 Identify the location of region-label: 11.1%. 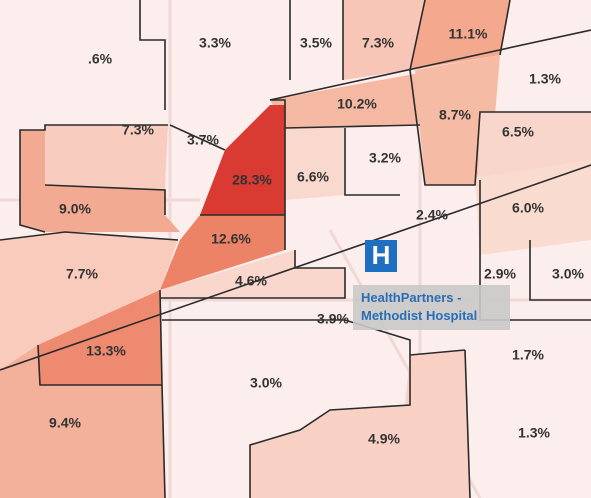
(468, 34).